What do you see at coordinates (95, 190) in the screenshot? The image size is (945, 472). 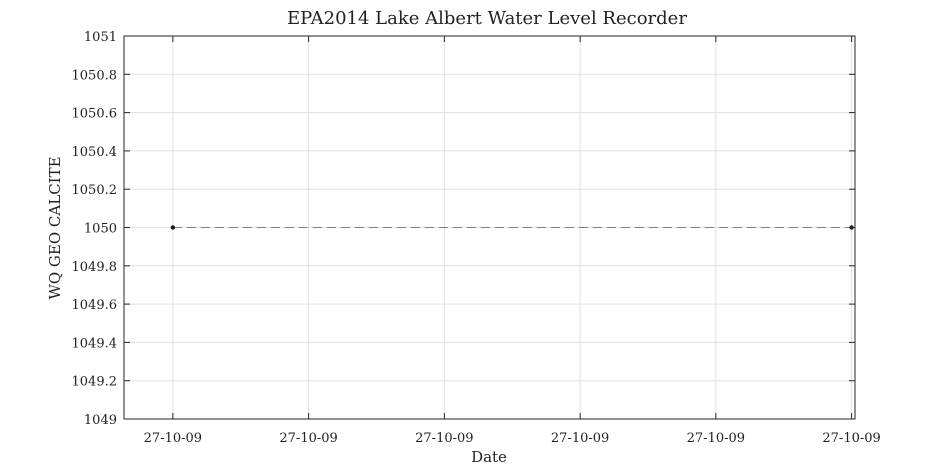 I see `y-tick-label: 1050.2` at bounding box center [95, 190].